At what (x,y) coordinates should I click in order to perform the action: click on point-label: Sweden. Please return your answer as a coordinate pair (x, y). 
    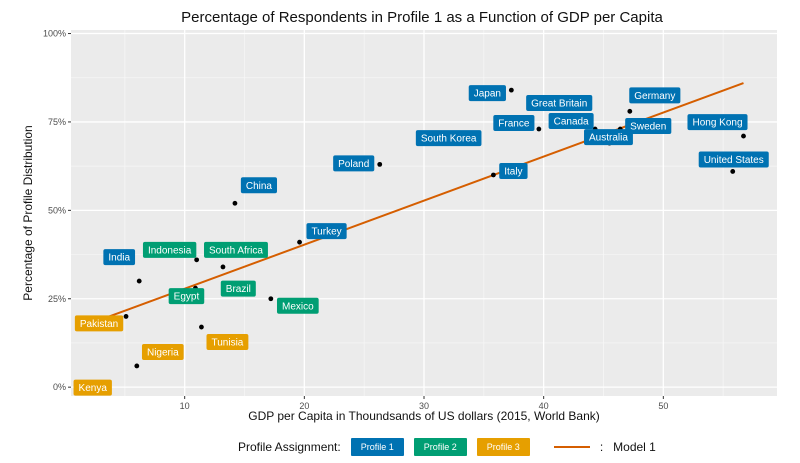
    Looking at the image, I should click on (648, 126).